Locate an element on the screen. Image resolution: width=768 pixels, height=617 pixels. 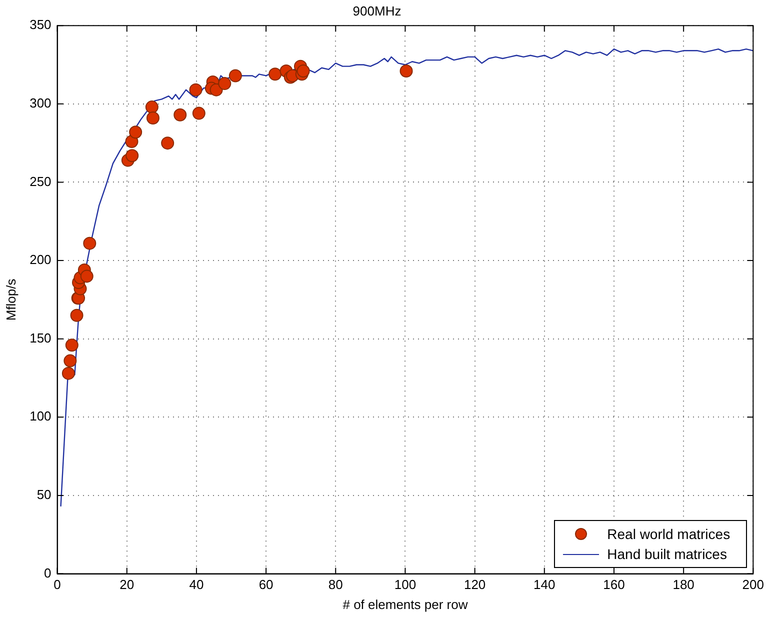
x-tick-label: 160 is located at coordinates (614, 584).